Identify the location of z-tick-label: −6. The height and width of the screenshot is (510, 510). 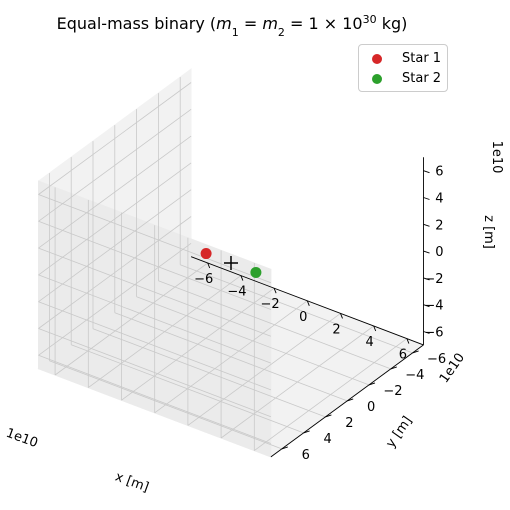
(433, 333).